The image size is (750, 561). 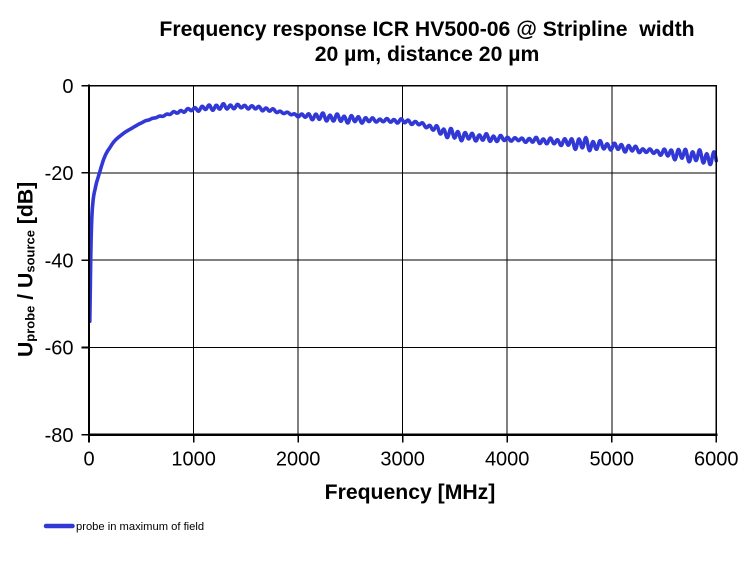 I want to click on svg-text: -80, so click(x=59, y=436).